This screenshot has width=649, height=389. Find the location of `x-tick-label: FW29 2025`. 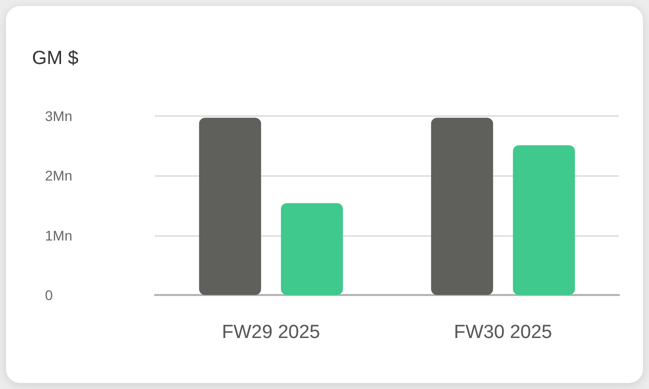

x-tick-label: FW29 2025 is located at coordinates (271, 332).